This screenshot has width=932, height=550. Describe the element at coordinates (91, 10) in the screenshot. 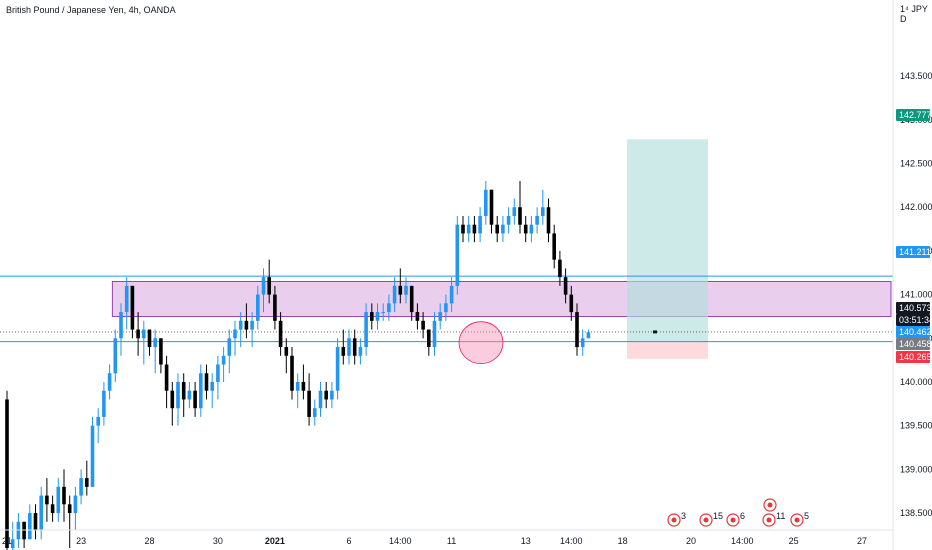

I see `chart-title: British Pound / Japanese Yen, 4h, OANDA` at that location.